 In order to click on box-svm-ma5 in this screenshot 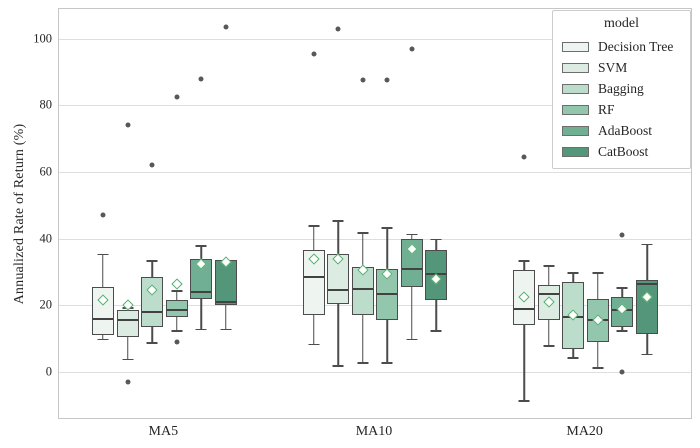, I will do `click(127, 323)`.